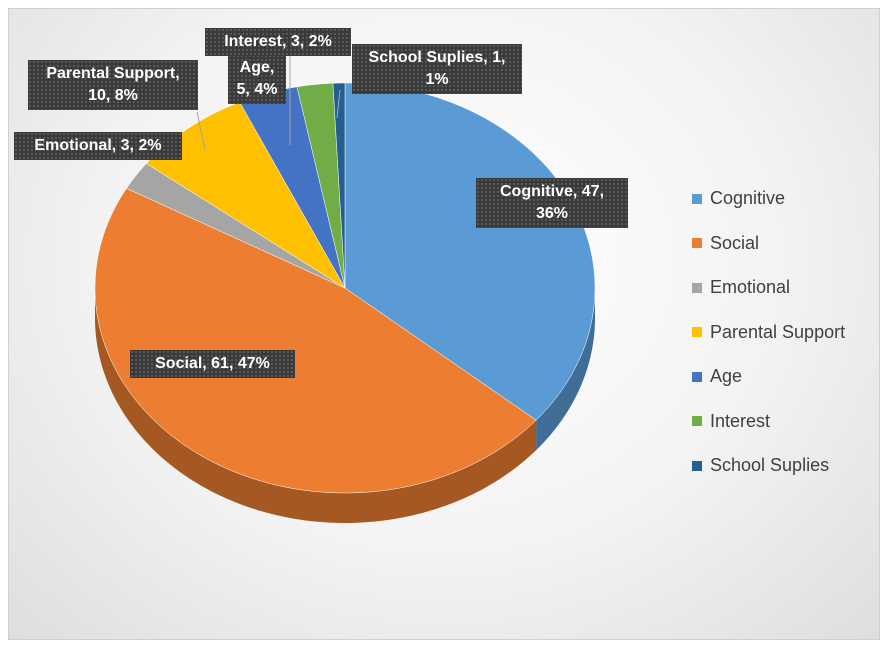  I want to click on data-label: Cognitive, 47, 36%, so click(552, 203).